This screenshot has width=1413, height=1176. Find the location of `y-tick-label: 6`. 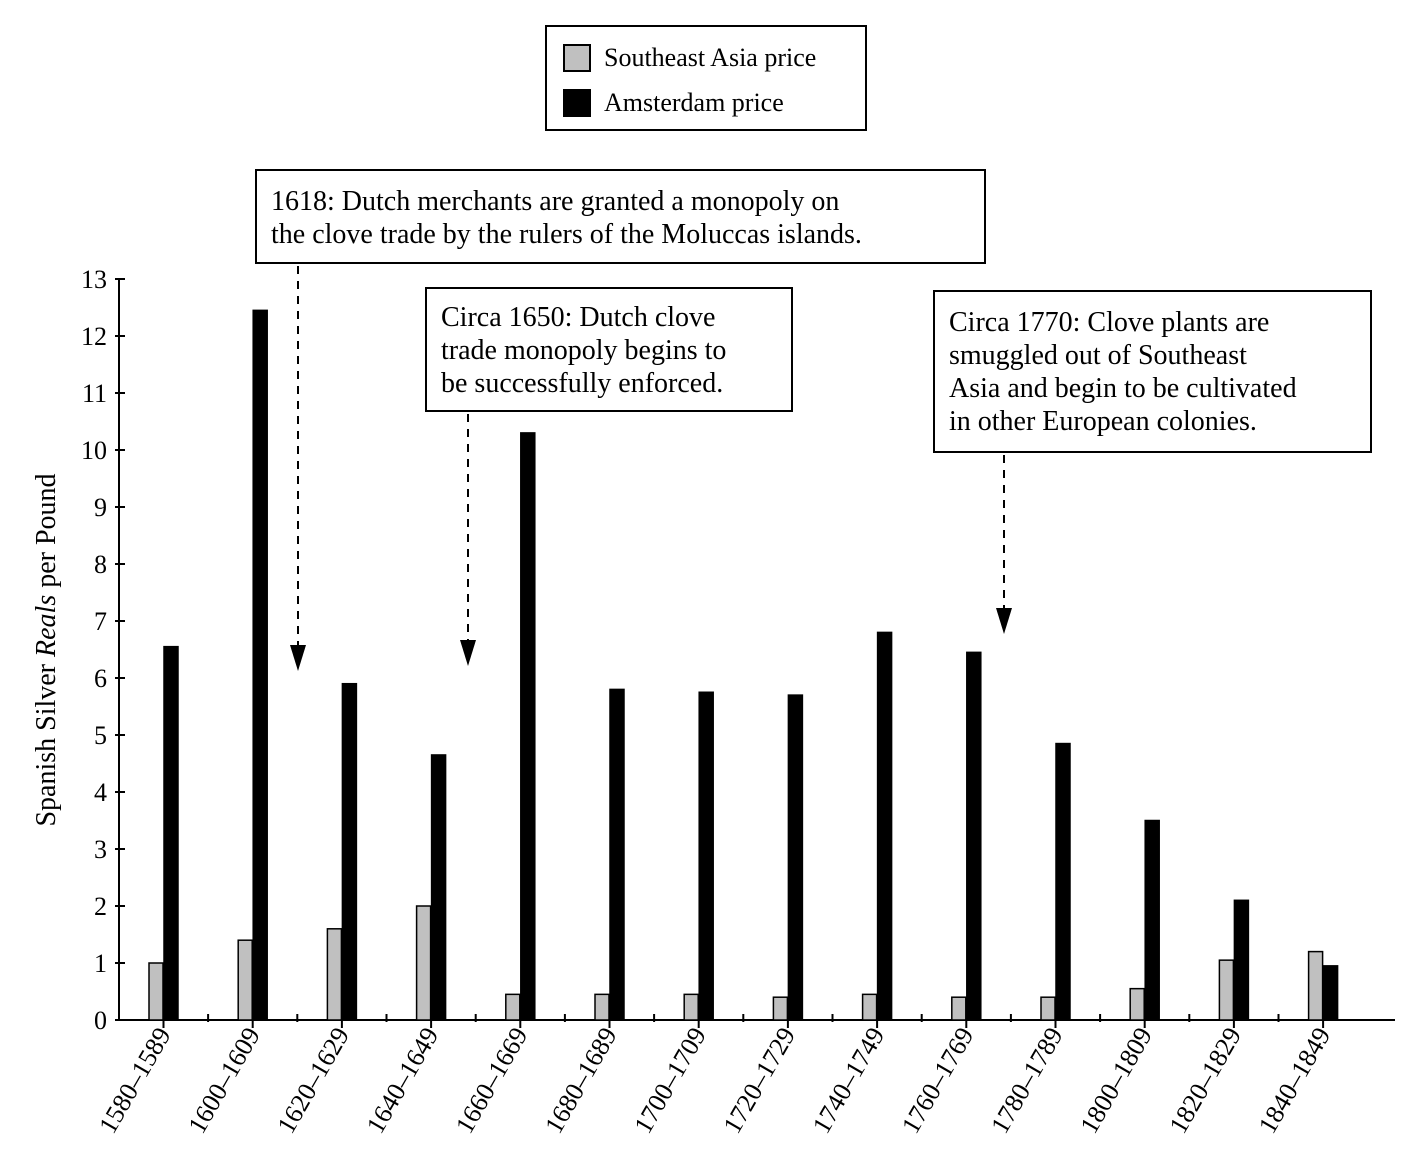

y-tick-label: 6 is located at coordinates (100, 678).